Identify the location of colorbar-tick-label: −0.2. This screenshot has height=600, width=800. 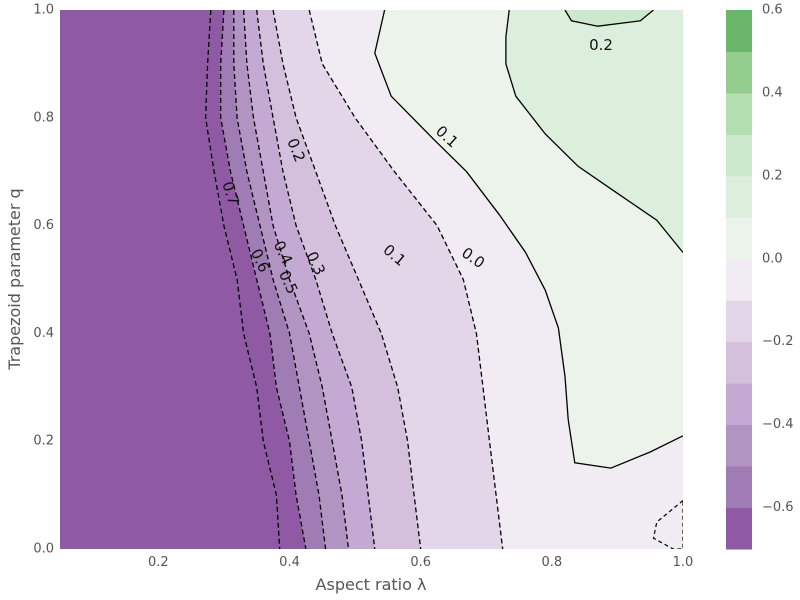
(778, 341).